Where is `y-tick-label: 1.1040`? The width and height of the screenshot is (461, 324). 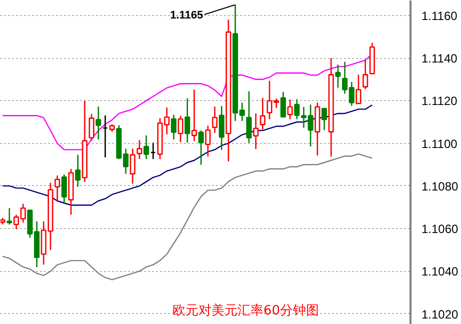 y-tick-label: 1.1040 is located at coordinates (440, 271).